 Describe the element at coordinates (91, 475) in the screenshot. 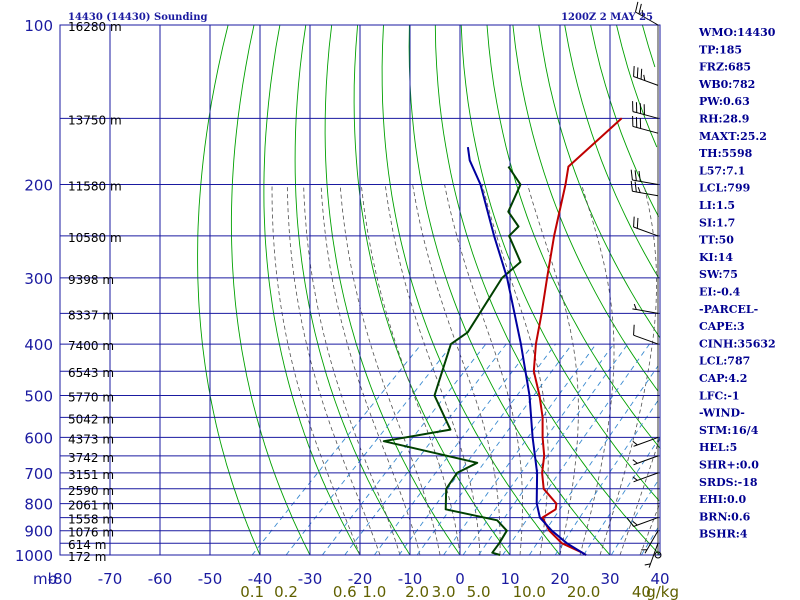

I see `height-label: 3151 m` at that location.